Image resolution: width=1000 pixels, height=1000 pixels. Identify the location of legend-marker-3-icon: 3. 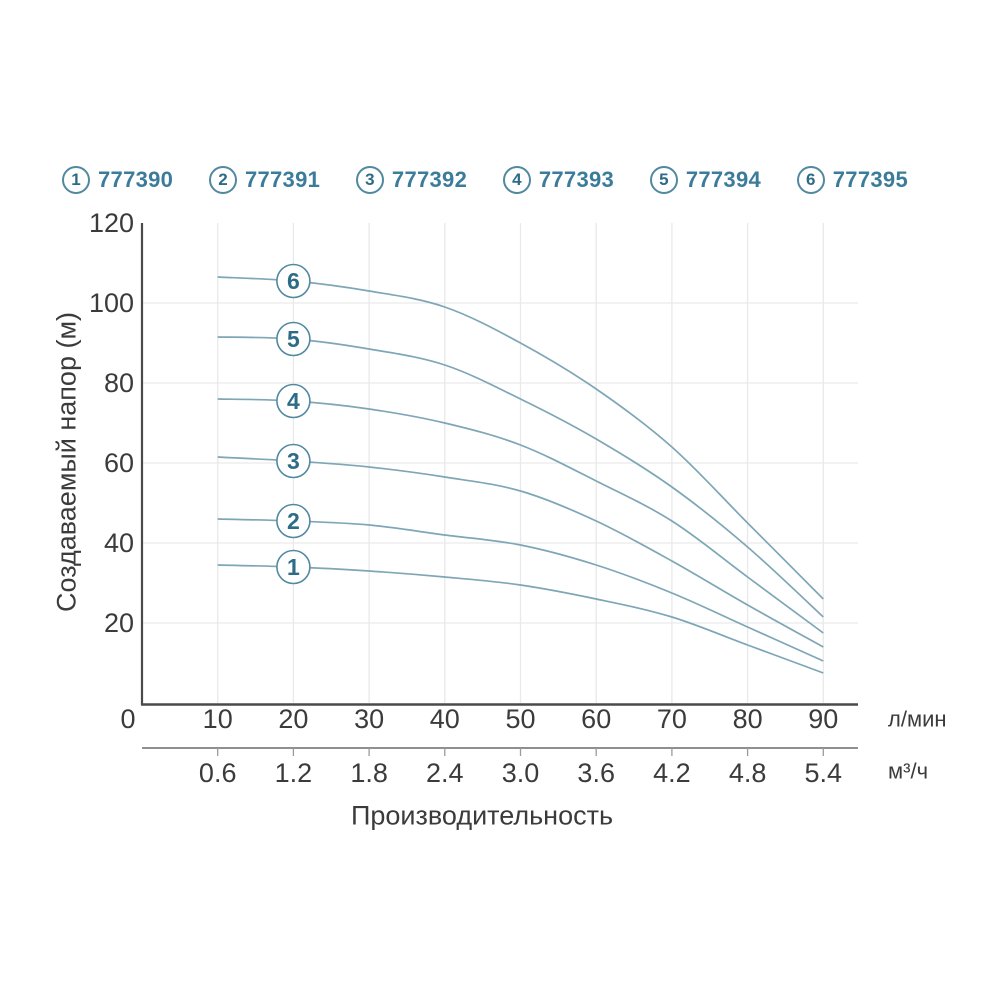
(369, 180).